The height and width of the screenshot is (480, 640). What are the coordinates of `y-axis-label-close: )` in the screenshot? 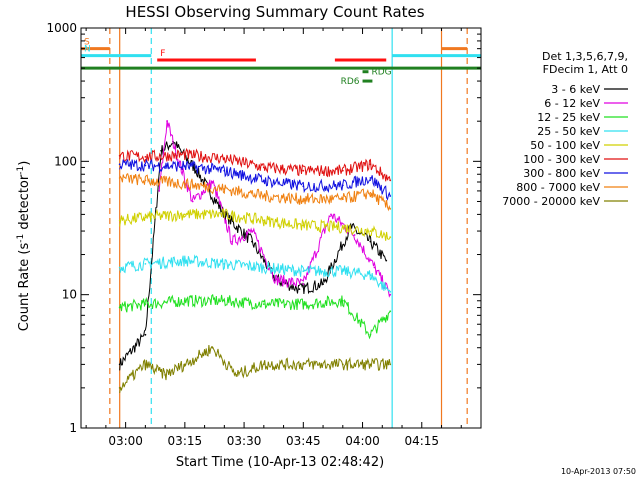 It's located at (24, 163).